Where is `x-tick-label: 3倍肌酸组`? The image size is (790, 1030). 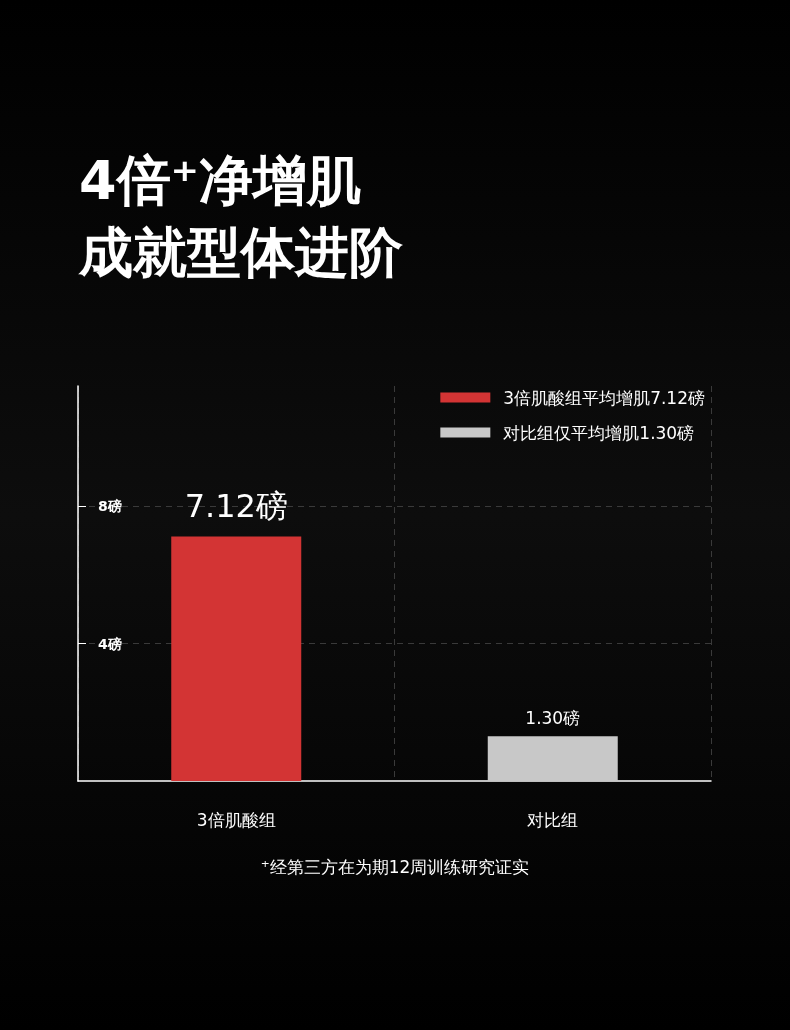 x-tick-label: 3倍肌酸组 is located at coordinates (236, 819).